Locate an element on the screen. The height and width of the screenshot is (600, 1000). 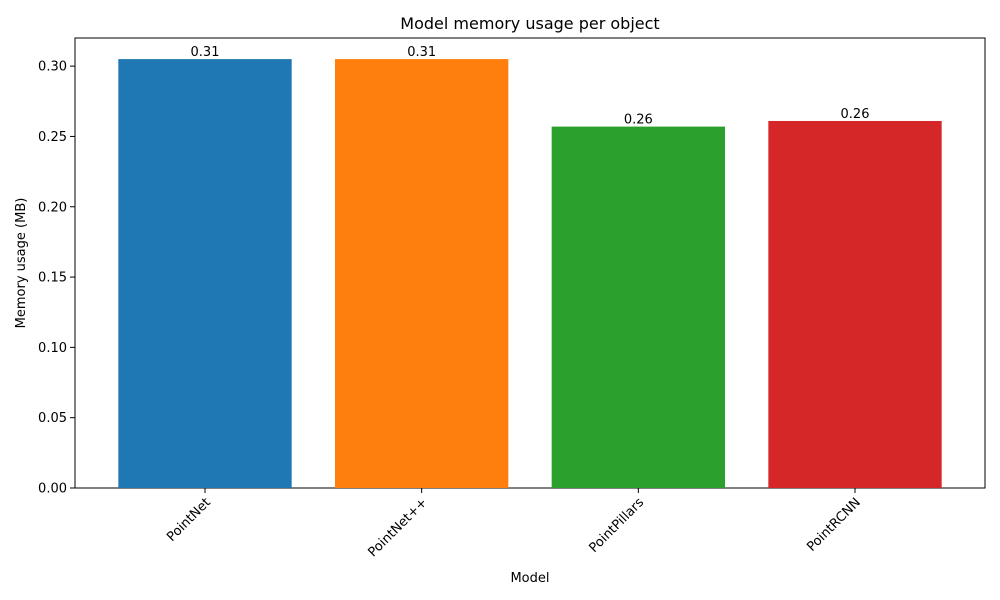
x-tick-label: PointPillars is located at coordinates (617, 525).